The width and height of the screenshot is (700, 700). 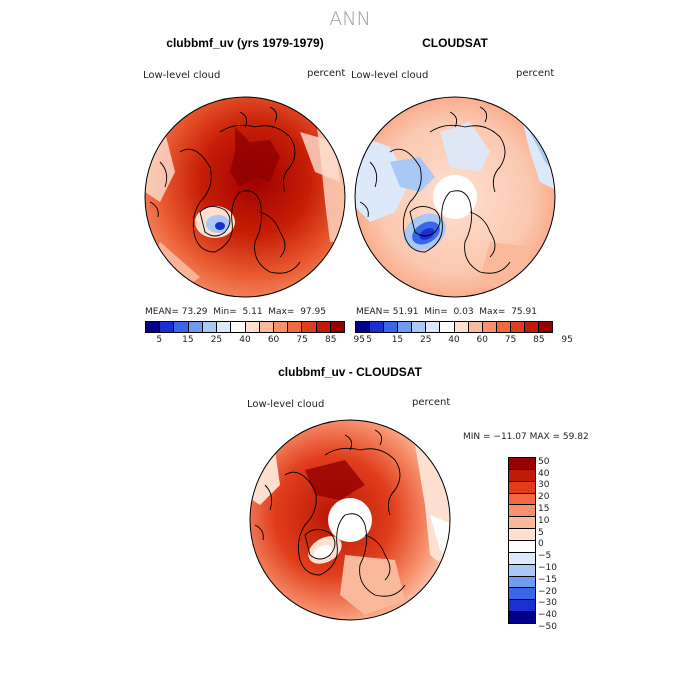 I want to click on colorbar-tick-label: 30, so click(x=544, y=485).